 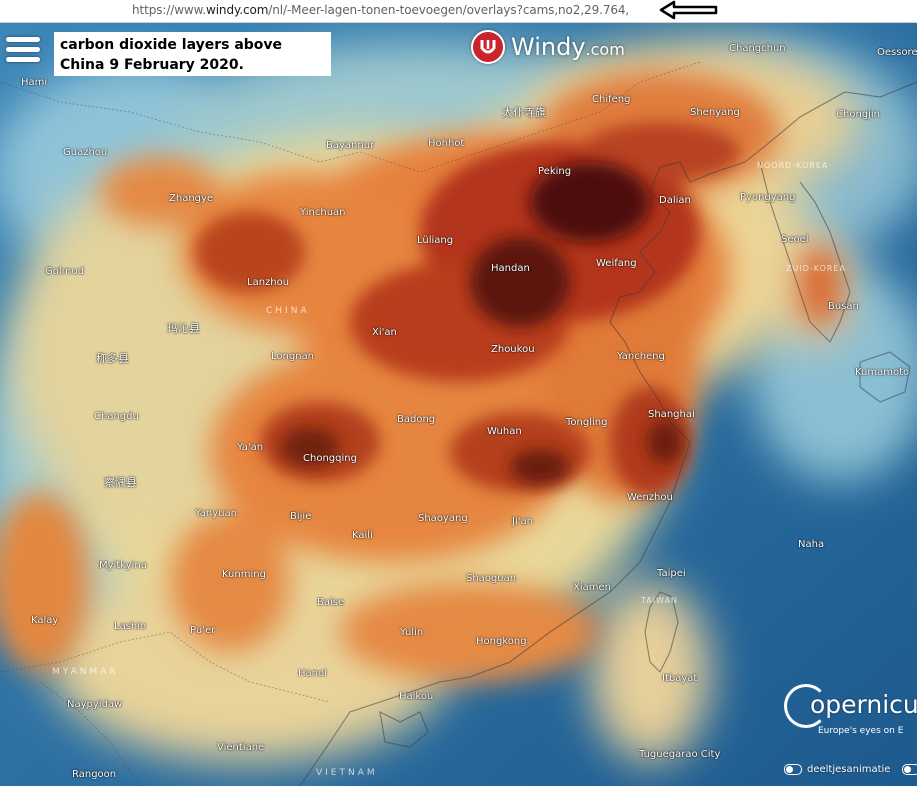 What do you see at coordinates (671, 573) in the screenshot?
I see `city-label: Taipei` at bounding box center [671, 573].